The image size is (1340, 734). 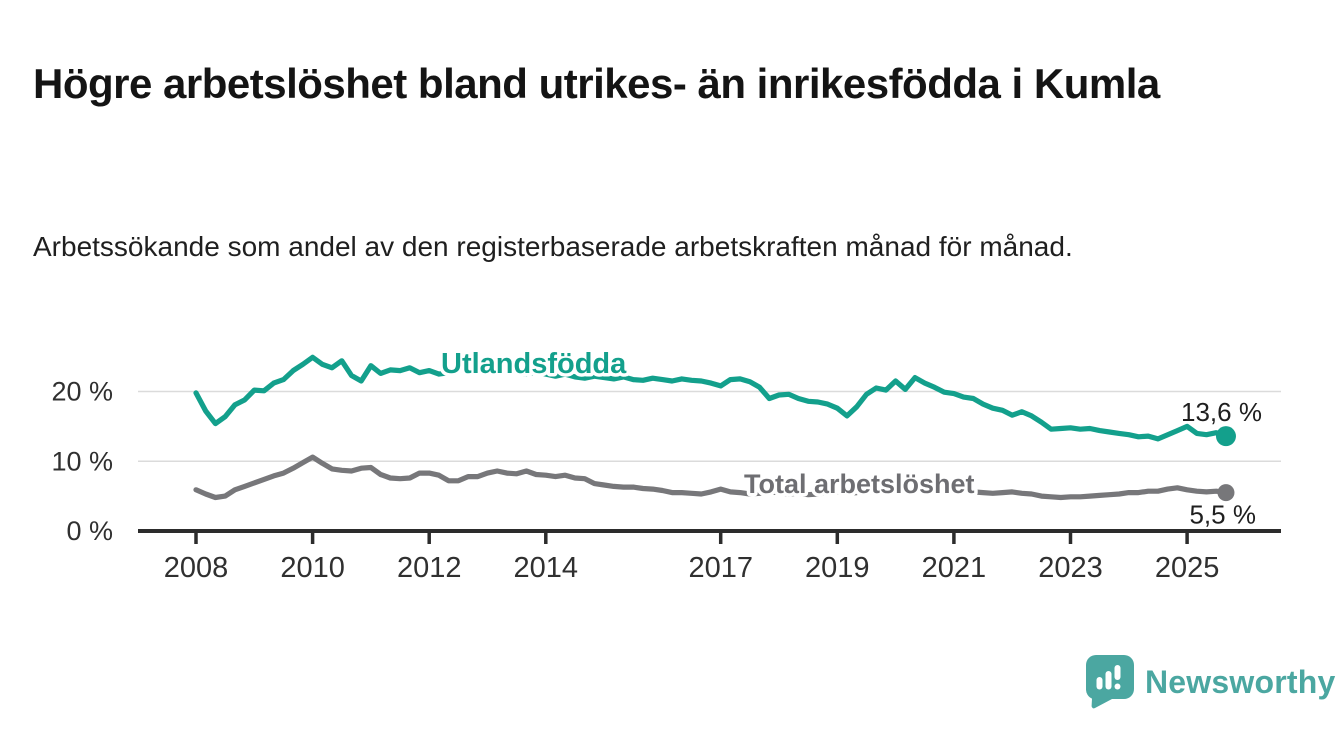 I want to click on gridlines, so click(x=709, y=426).